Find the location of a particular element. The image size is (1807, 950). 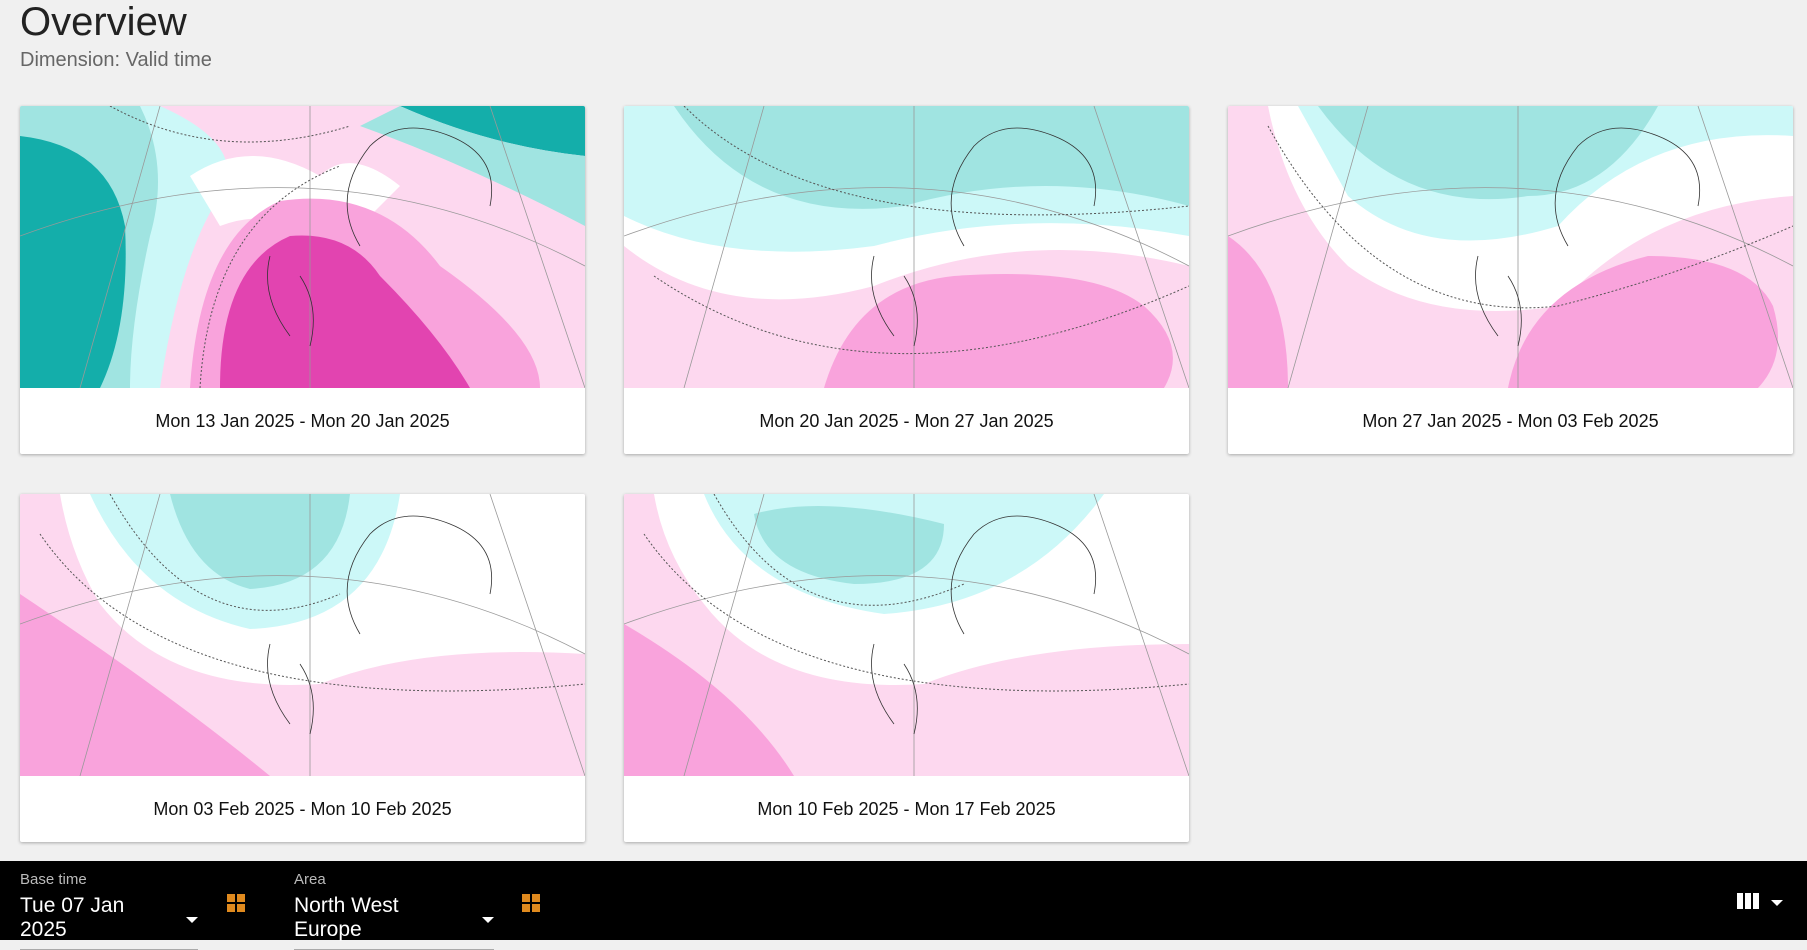

area-label: Area is located at coordinates (310, 879).